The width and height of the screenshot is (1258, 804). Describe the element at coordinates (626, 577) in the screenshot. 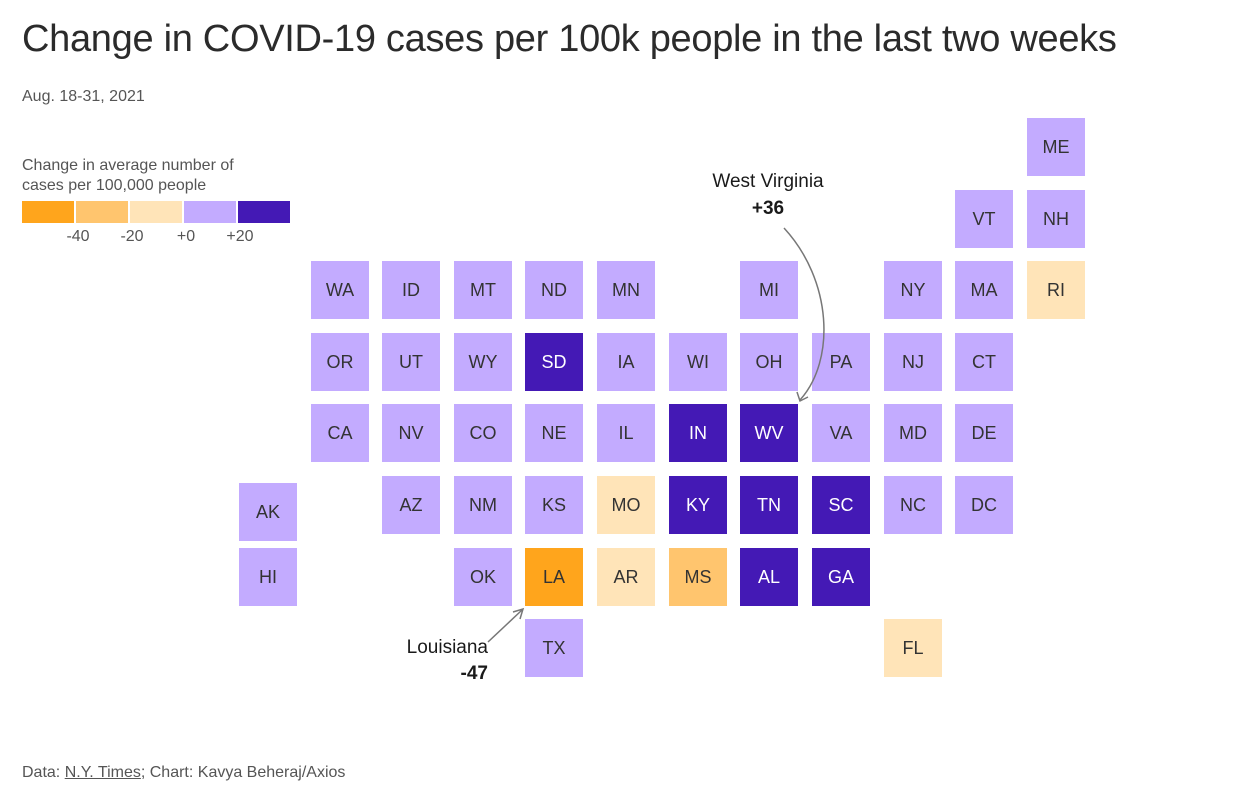

I see `state-tile-ar: AR` at that location.